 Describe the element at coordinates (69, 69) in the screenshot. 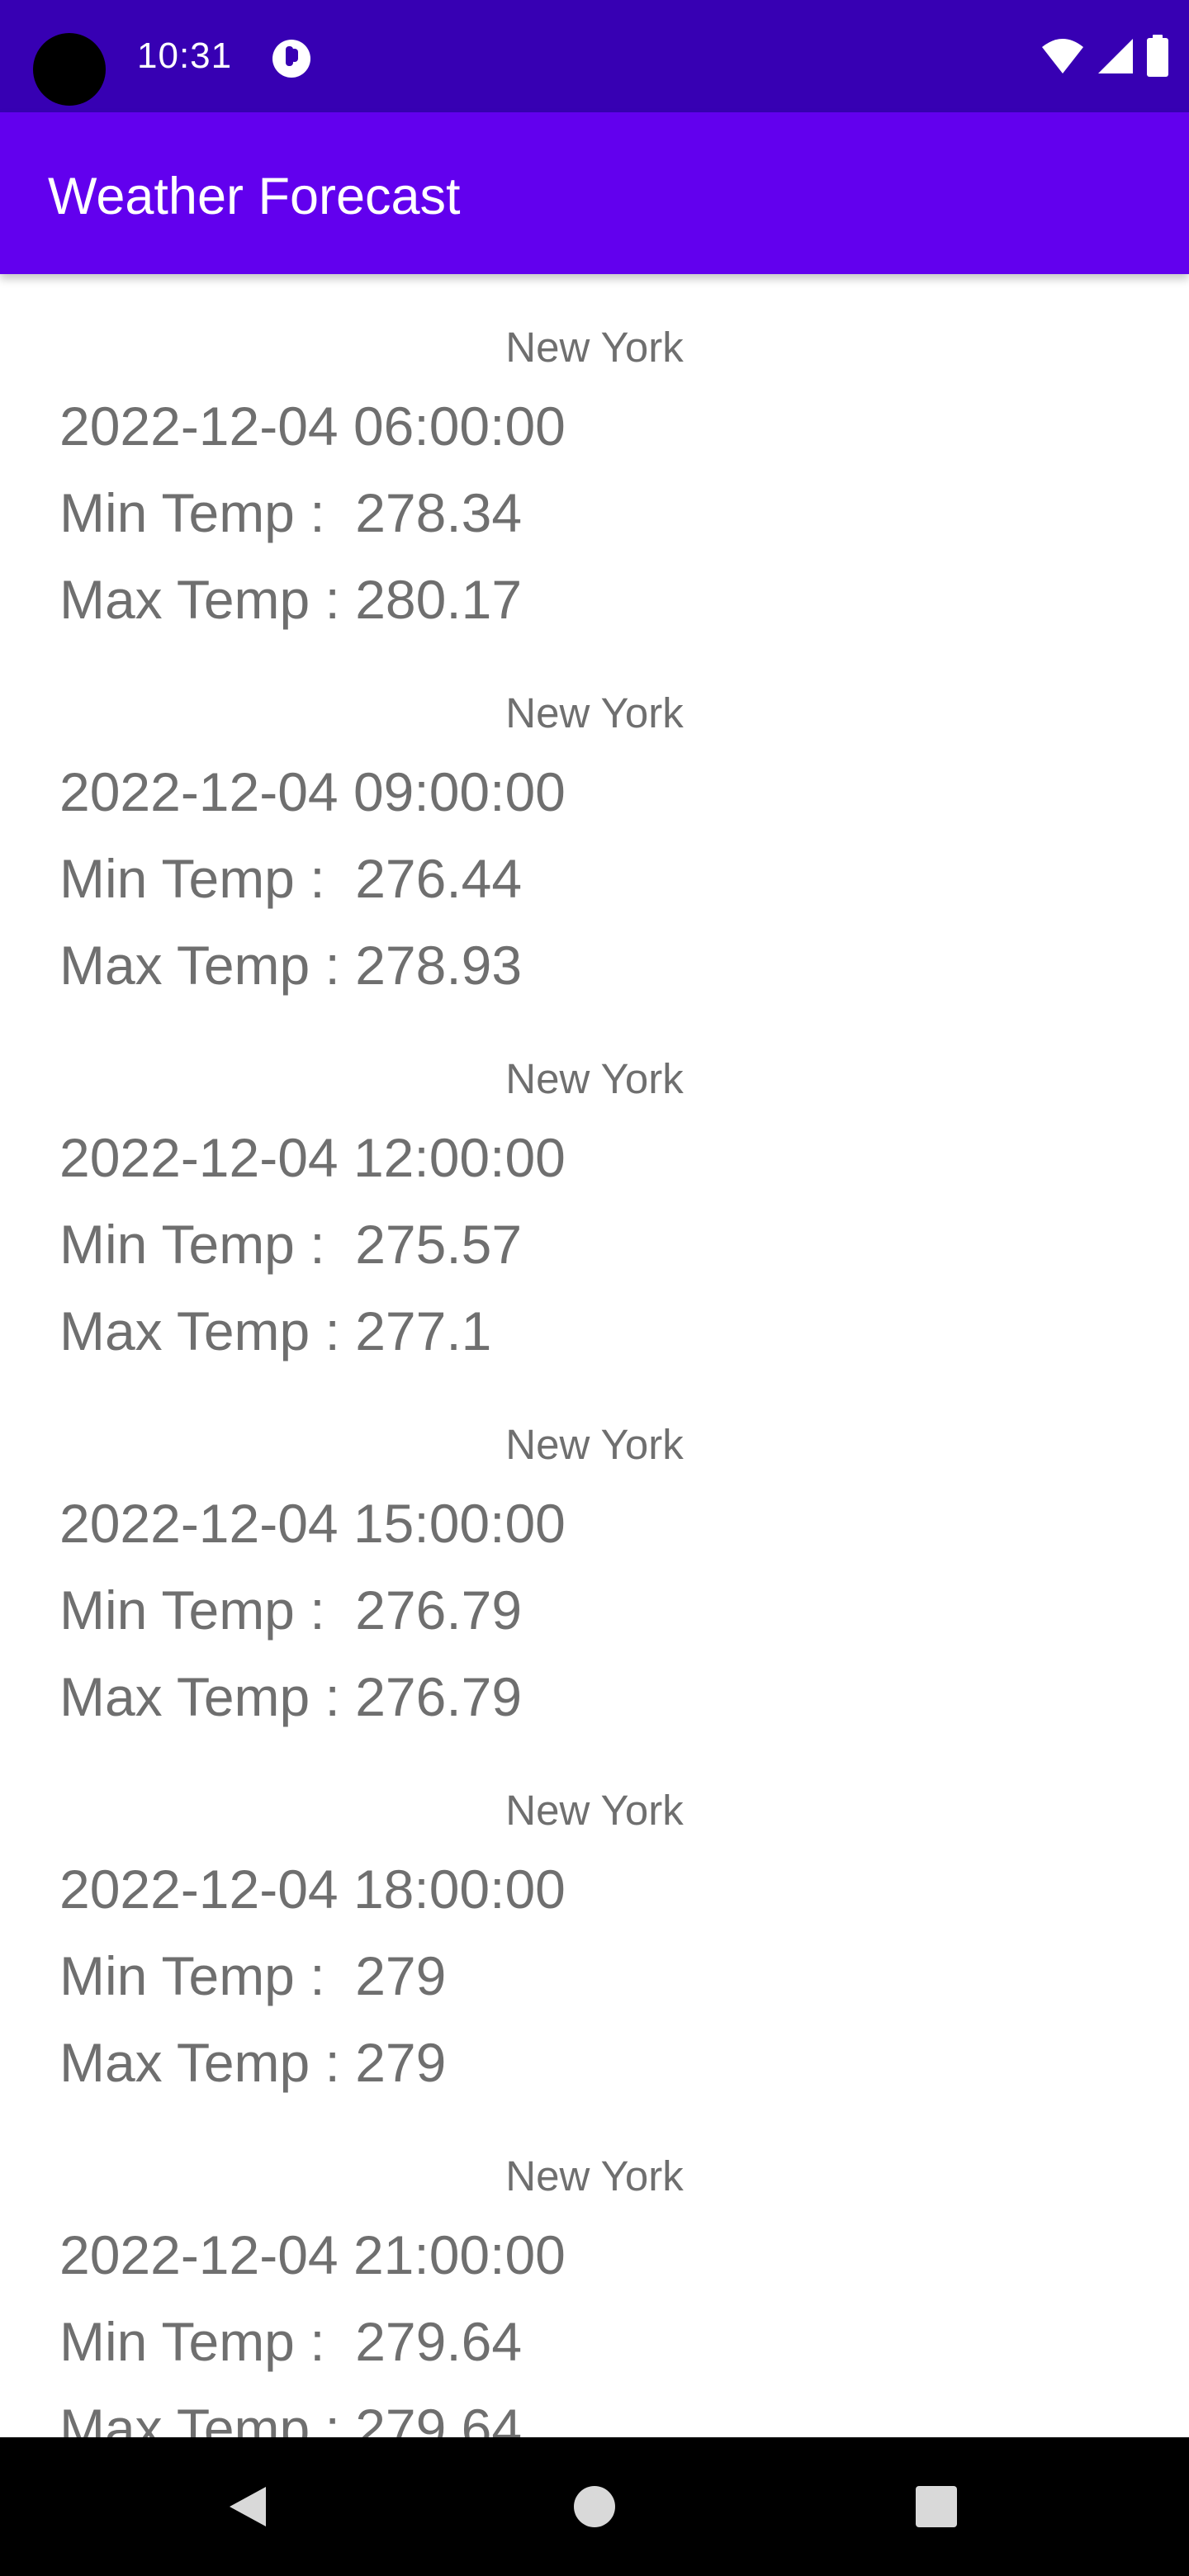

I see `camera-cutout` at that location.